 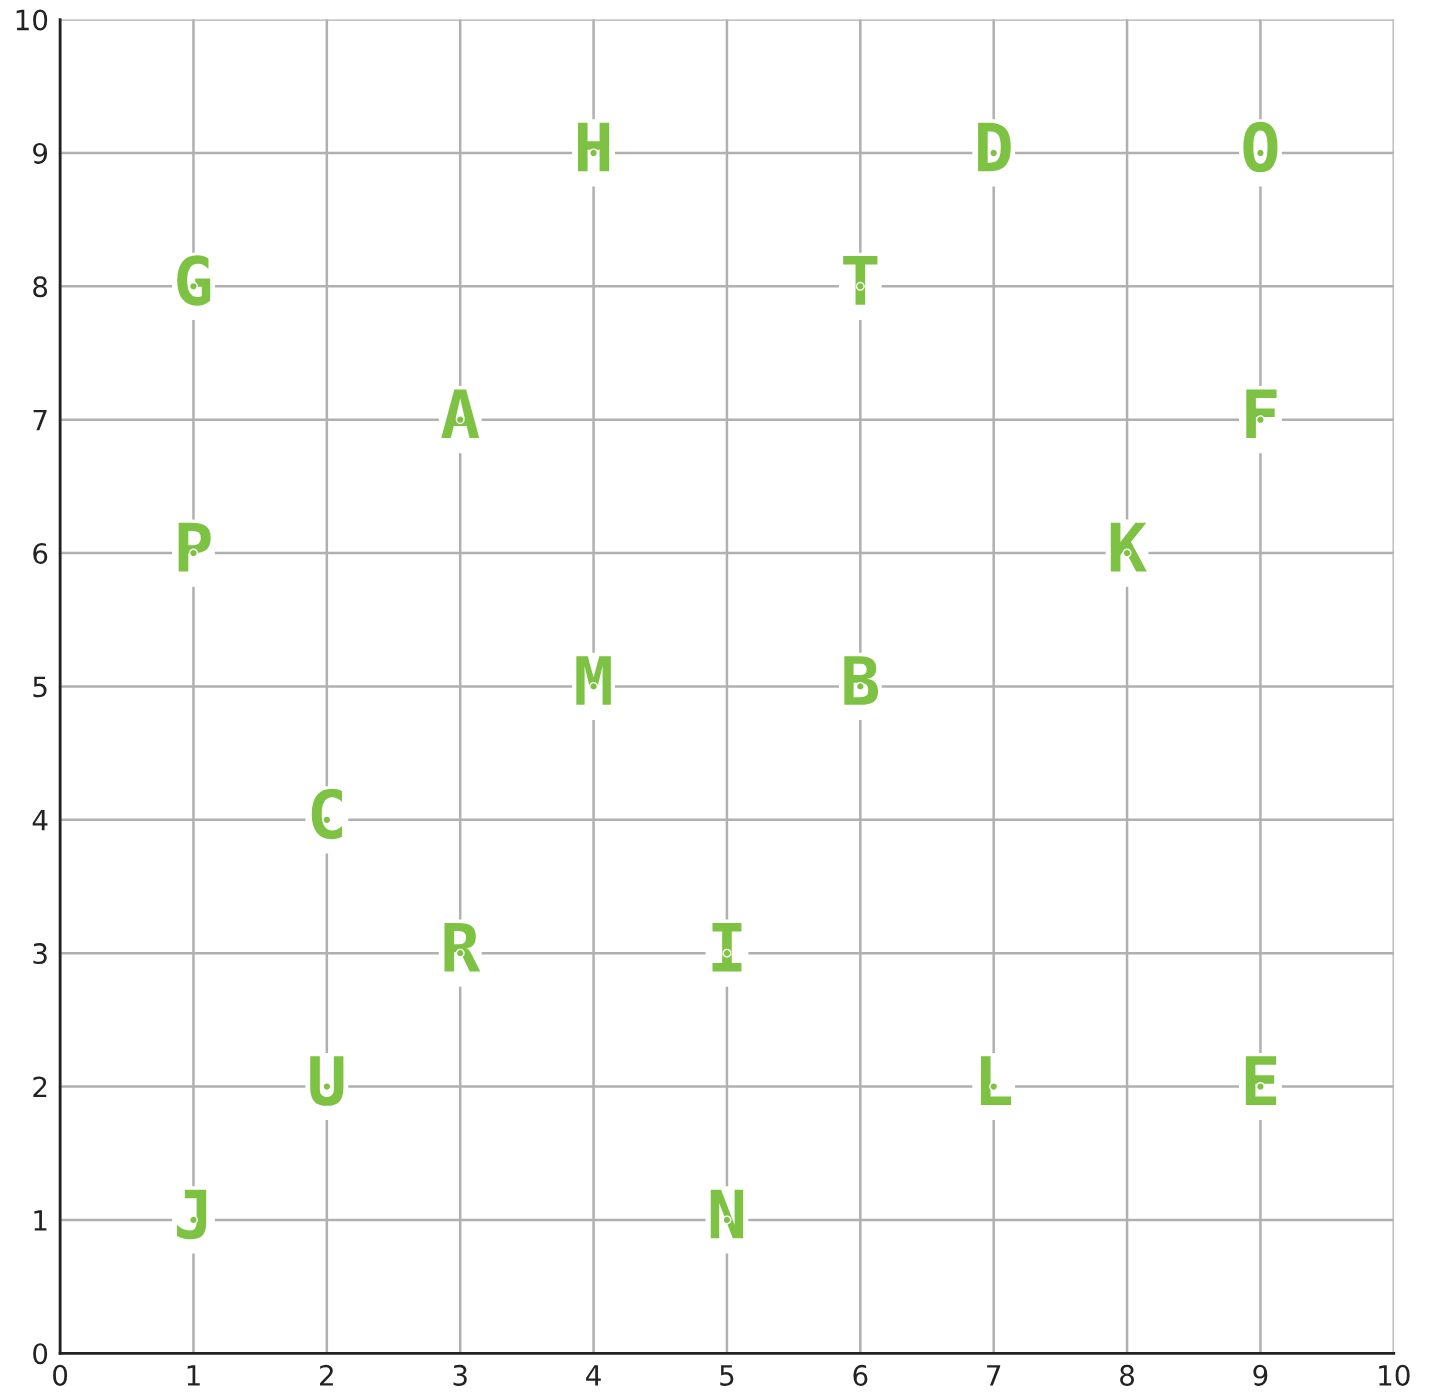 What do you see at coordinates (40, 820) in the screenshot?
I see `y-tick-label: 4` at bounding box center [40, 820].